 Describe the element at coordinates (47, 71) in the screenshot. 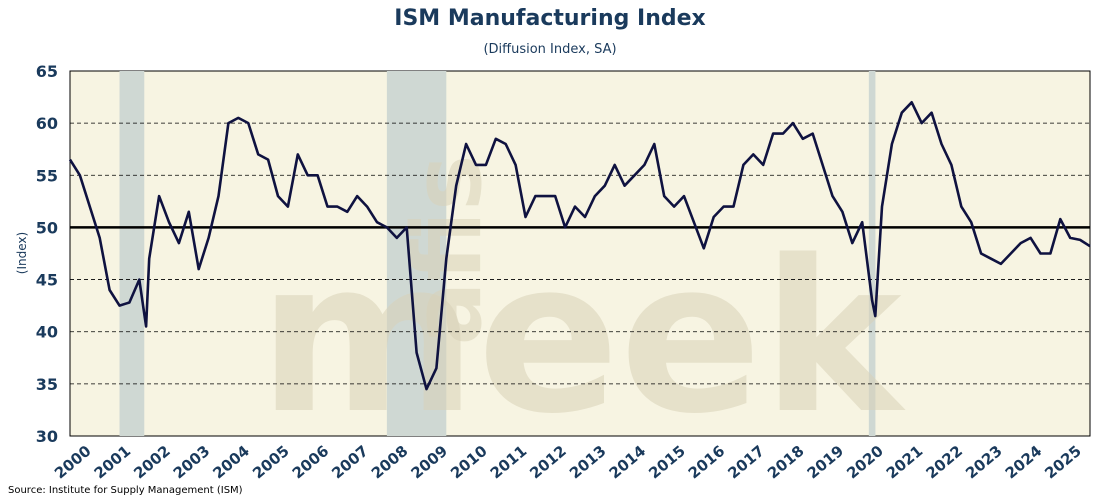

I see `y-tick-label-65: 65` at that location.